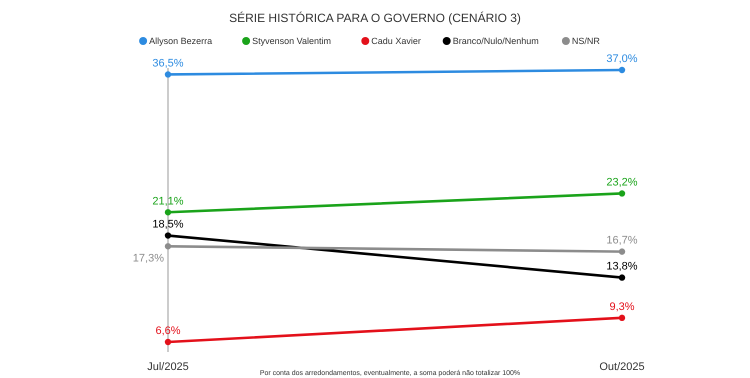  Describe the element at coordinates (168, 63) in the screenshot. I see `data-label: 36,5%` at that location.